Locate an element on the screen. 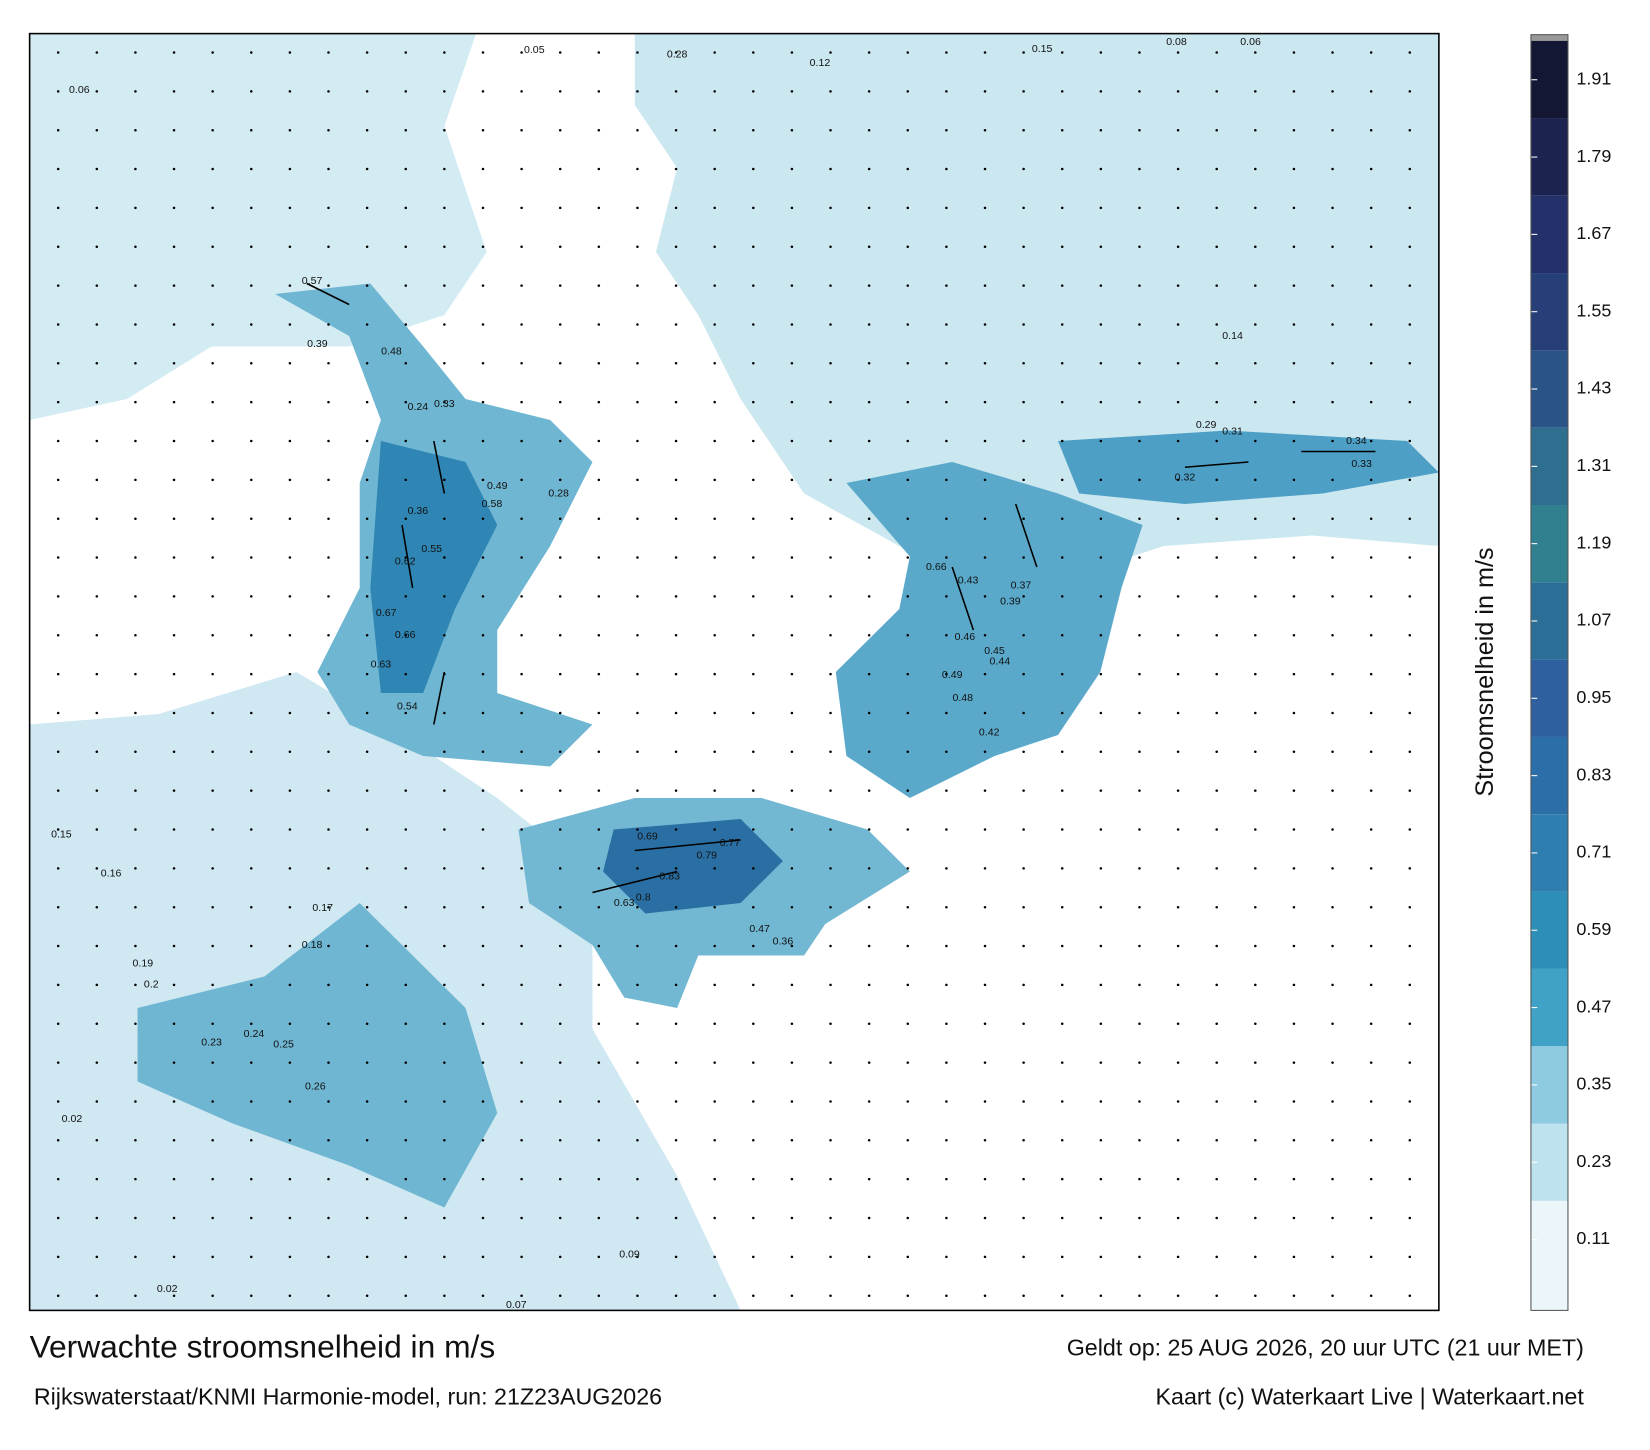 The image size is (1650, 1450). colorbar-tick-label: 0.11 is located at coordinates (1593, 1238).